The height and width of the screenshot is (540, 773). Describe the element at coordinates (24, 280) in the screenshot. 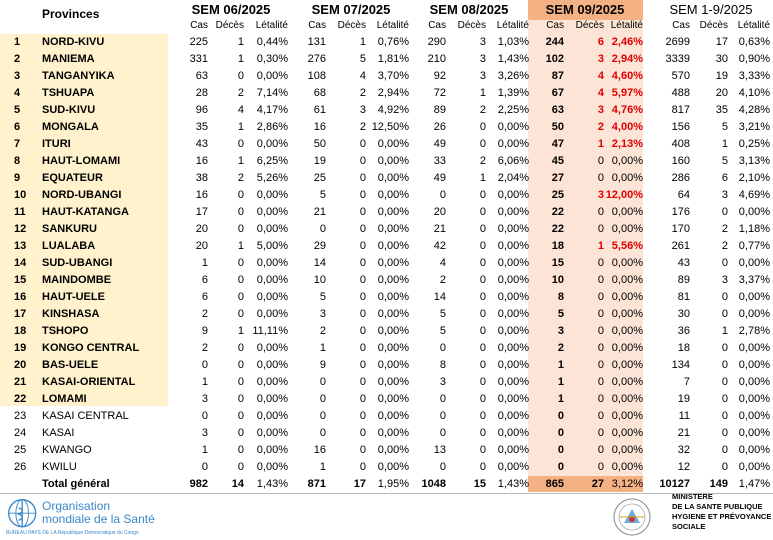

I see `row-number: 15` at that location.